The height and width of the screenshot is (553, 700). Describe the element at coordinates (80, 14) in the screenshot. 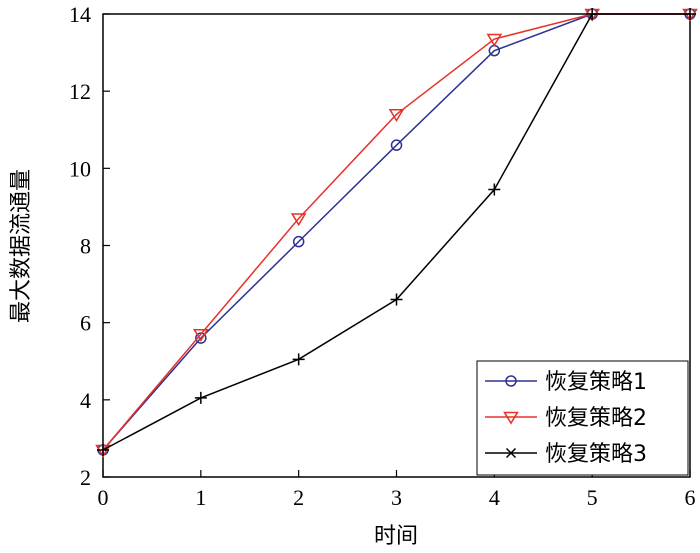

I see `y-tick-label: 14` at that location.